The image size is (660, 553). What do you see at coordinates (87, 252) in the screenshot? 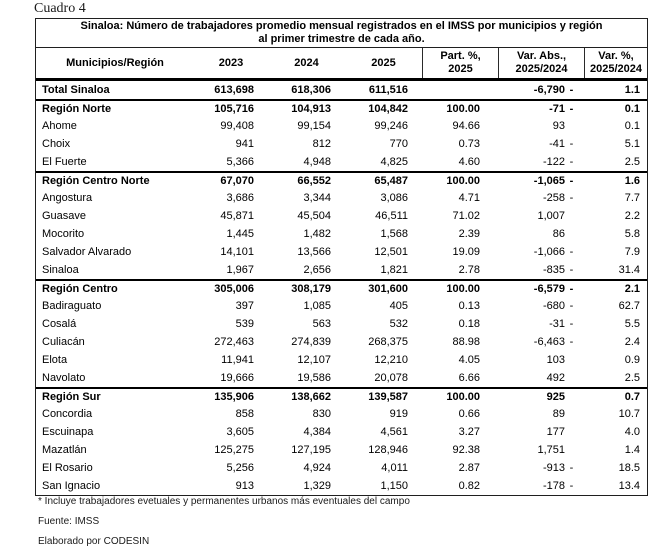
I see `row-label: Salvador Alvarado` at bounding box center [87, 252].